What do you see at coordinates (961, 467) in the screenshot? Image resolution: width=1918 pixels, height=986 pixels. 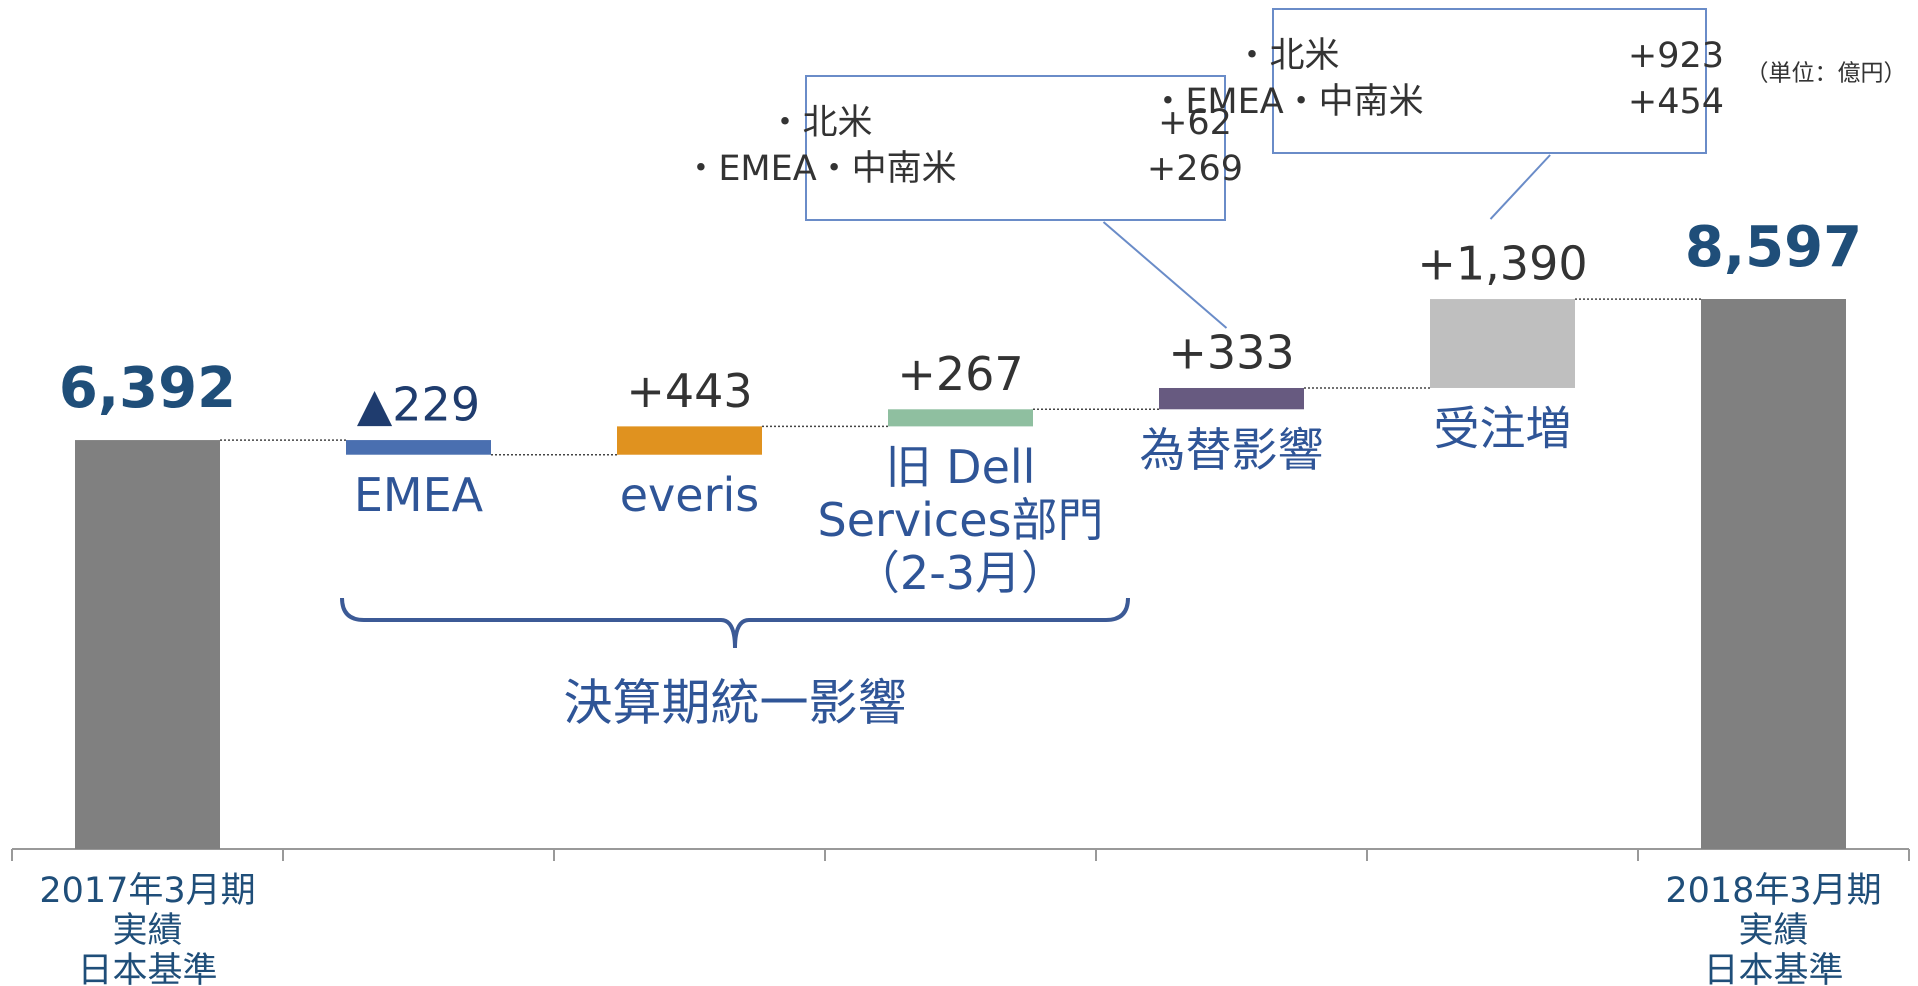 I see `category-label: 旧 Dell` at bounding box center [961, 467].